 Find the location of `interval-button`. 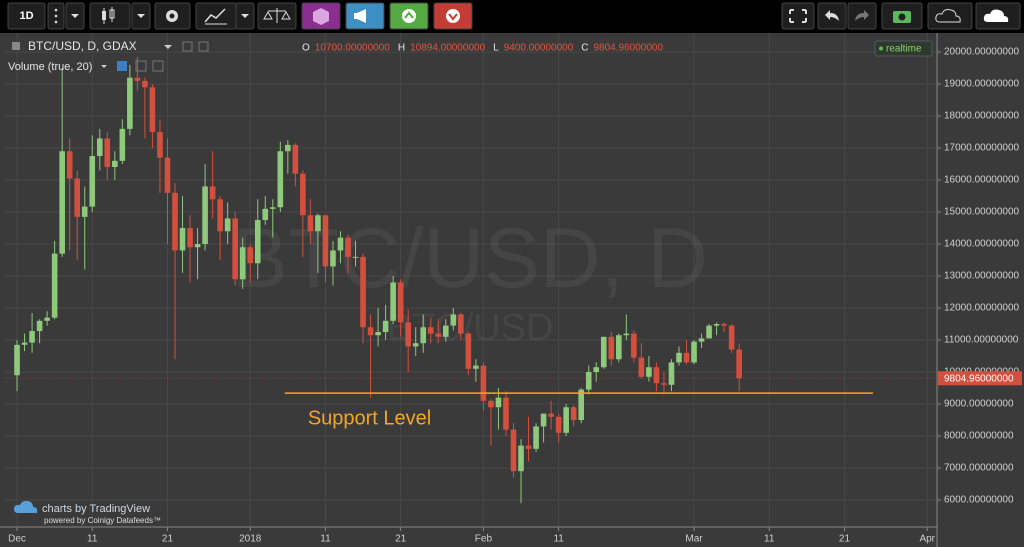

interval-button is located at coordinates (26, 16).